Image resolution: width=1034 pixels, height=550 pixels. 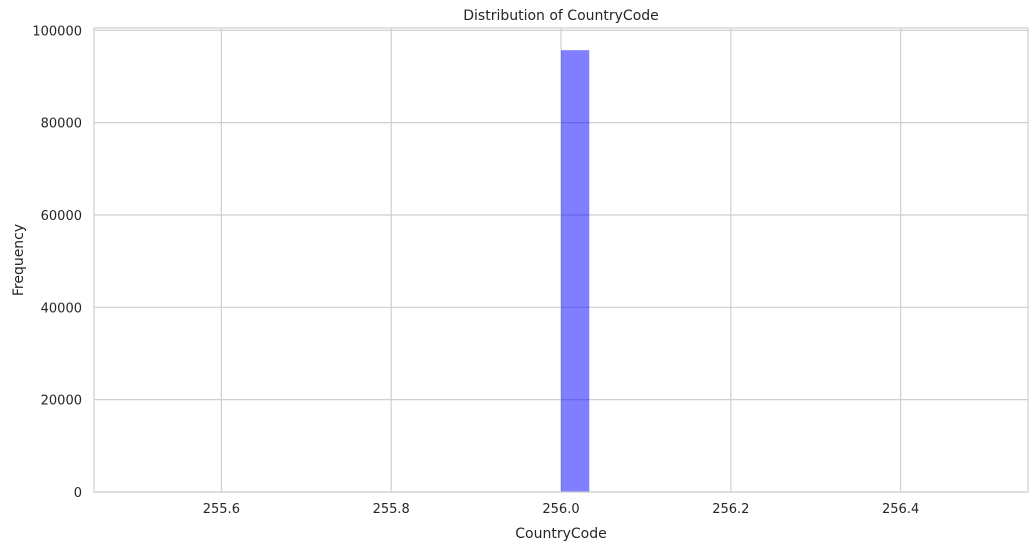 What do you see at coordinates (900, 509) in the screenshot?
I see `x-tick-label: 256.4` at bounding box center [900, 509].